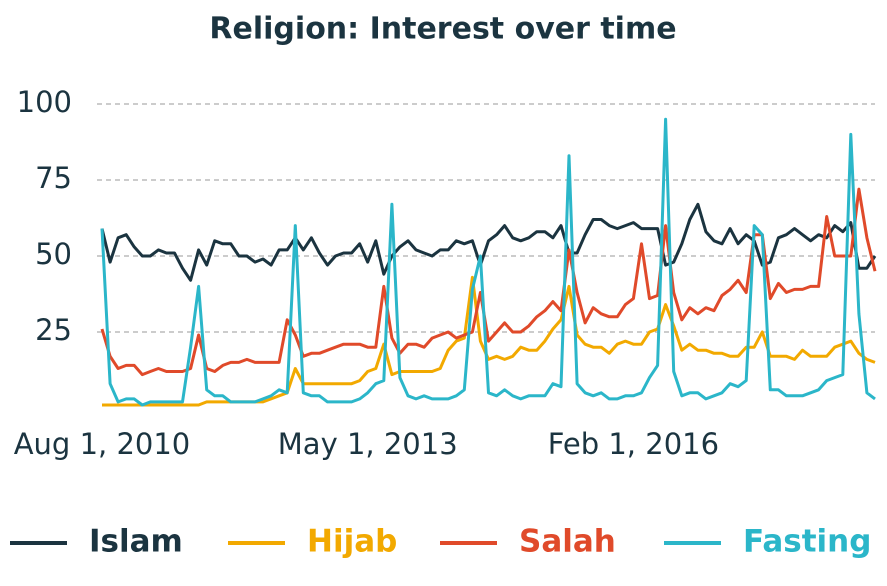  I want to click on x-tick-label: May 1, 2013, so click(368, 444).